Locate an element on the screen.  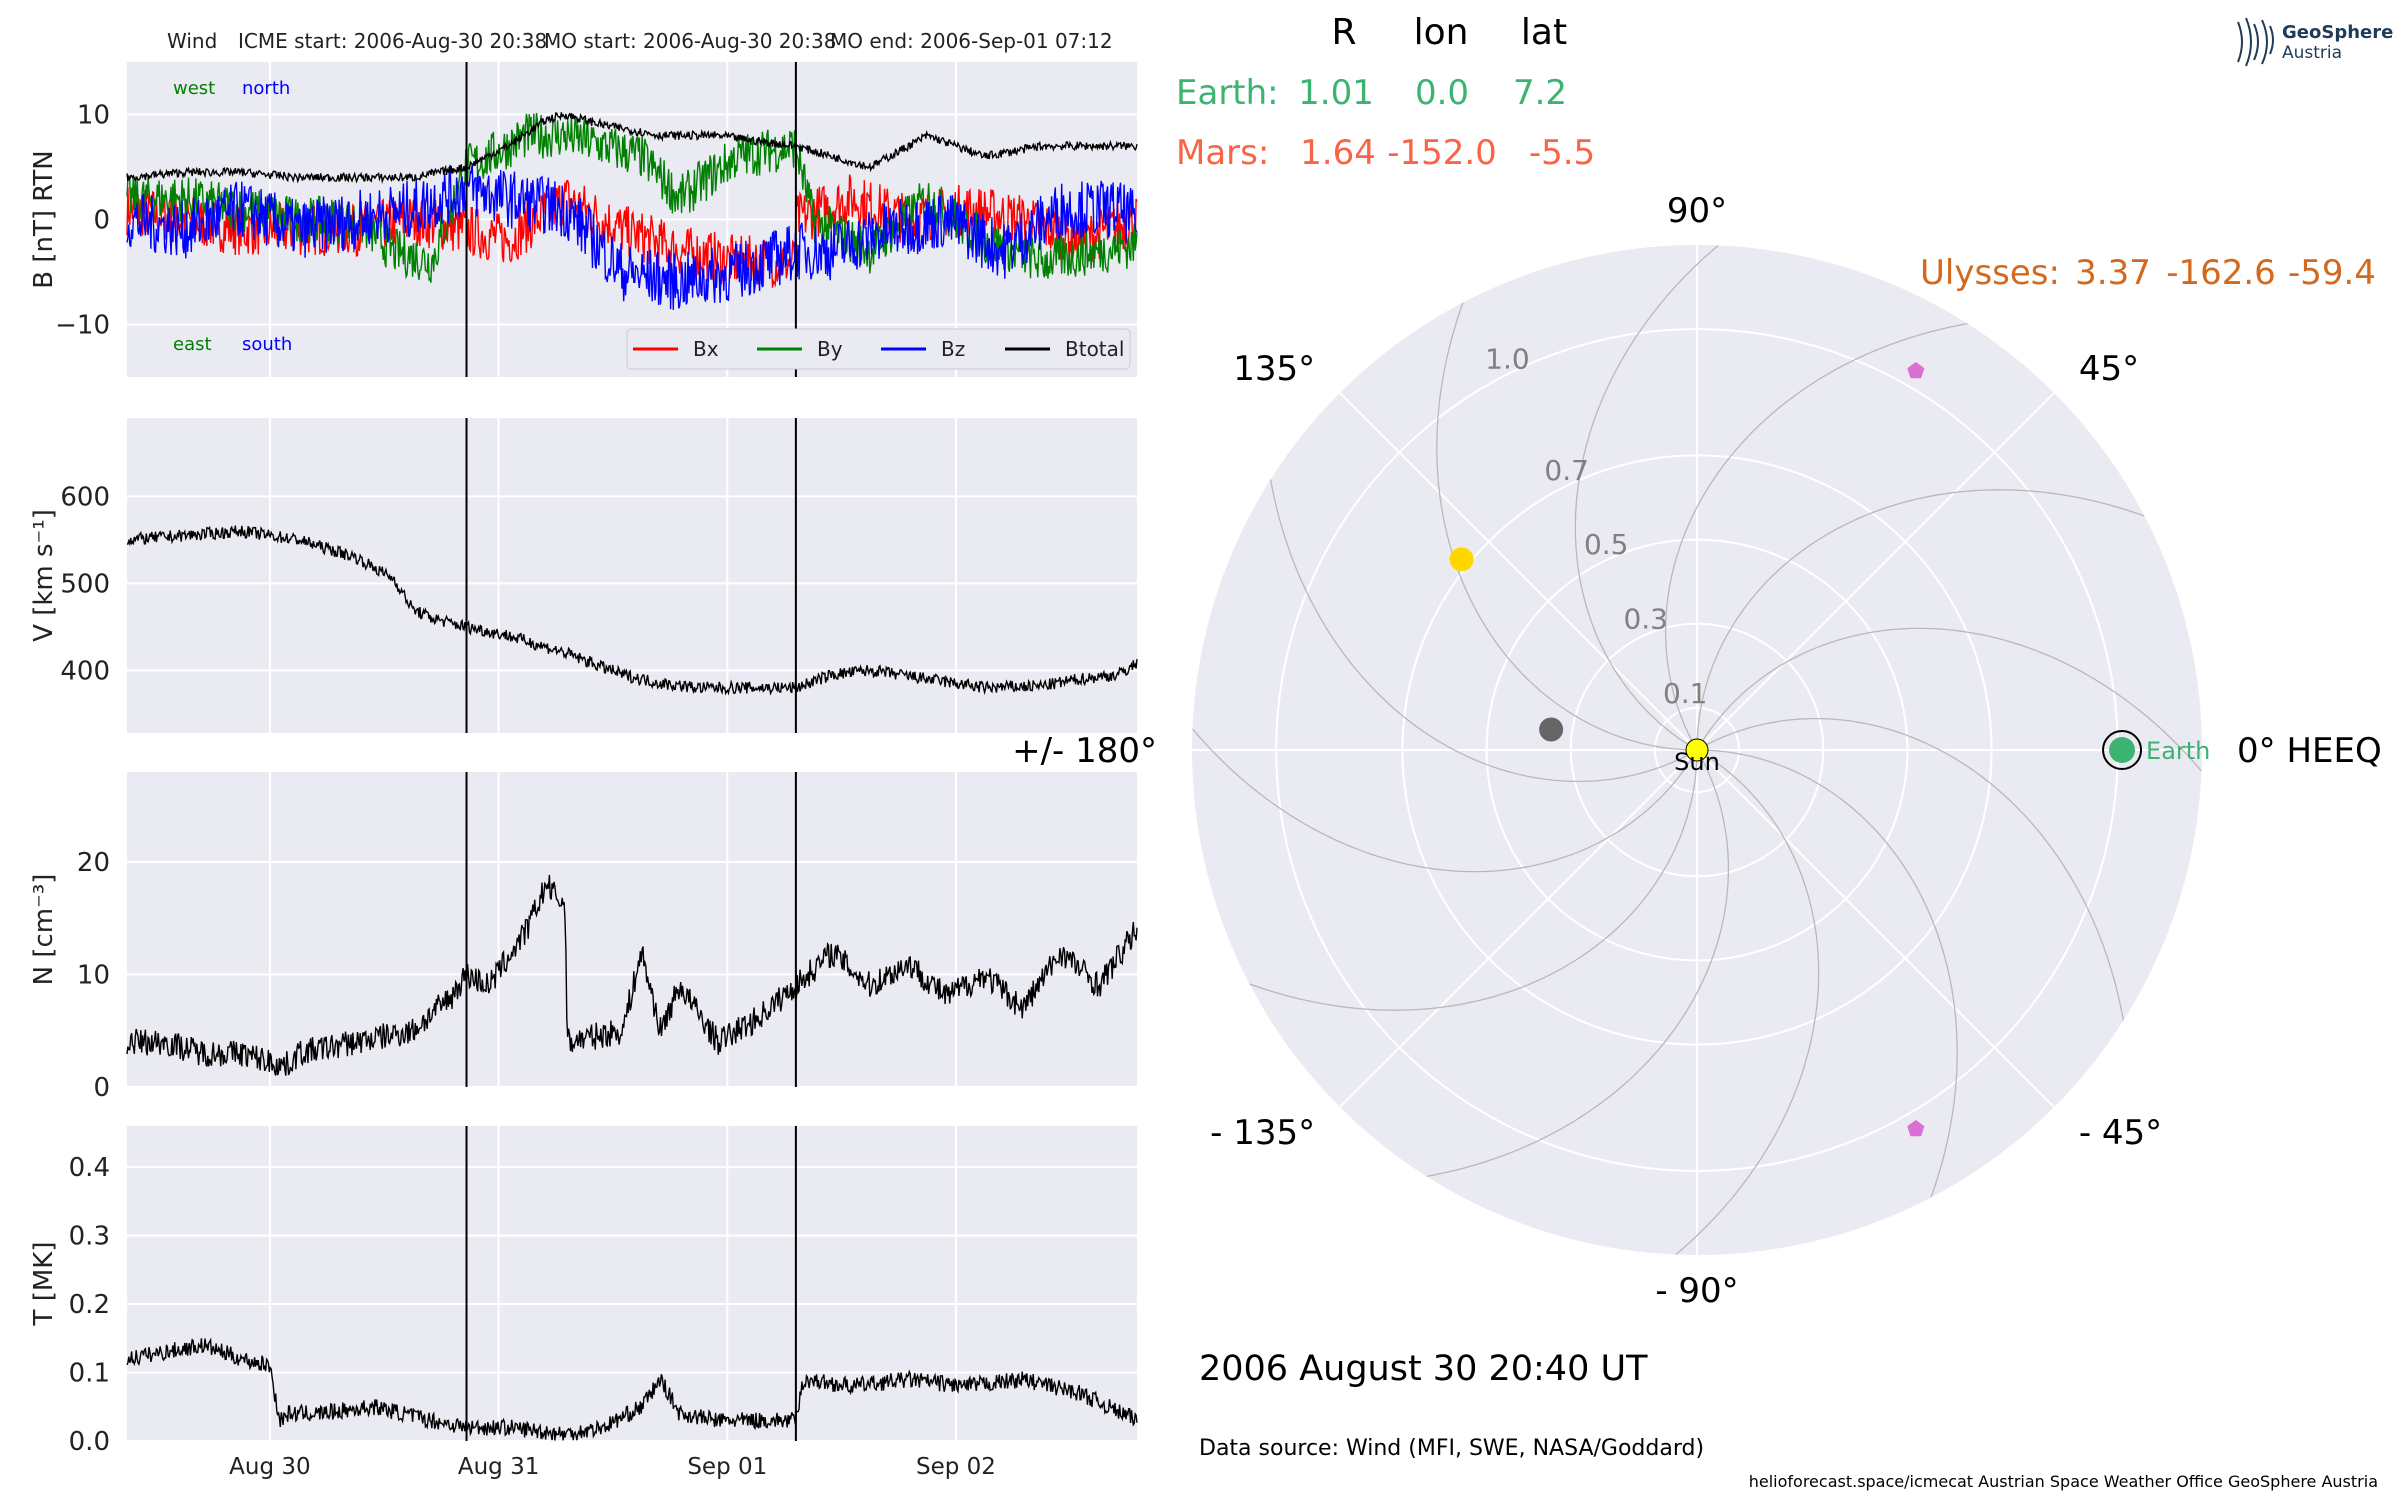
x-tick-label: Sep 02 is located at coordinates (956, 1467).